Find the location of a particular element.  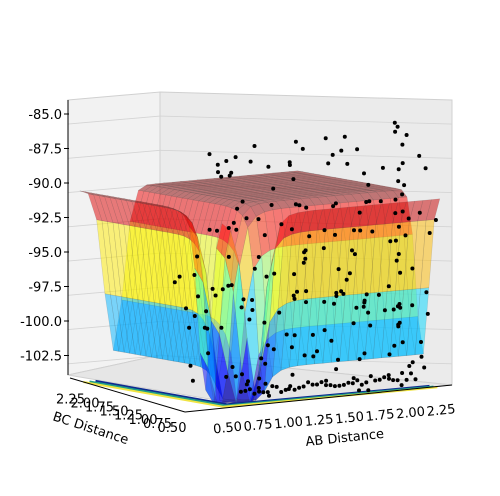

z-tick-label: -100.0 is located at coordinates (41, 322).